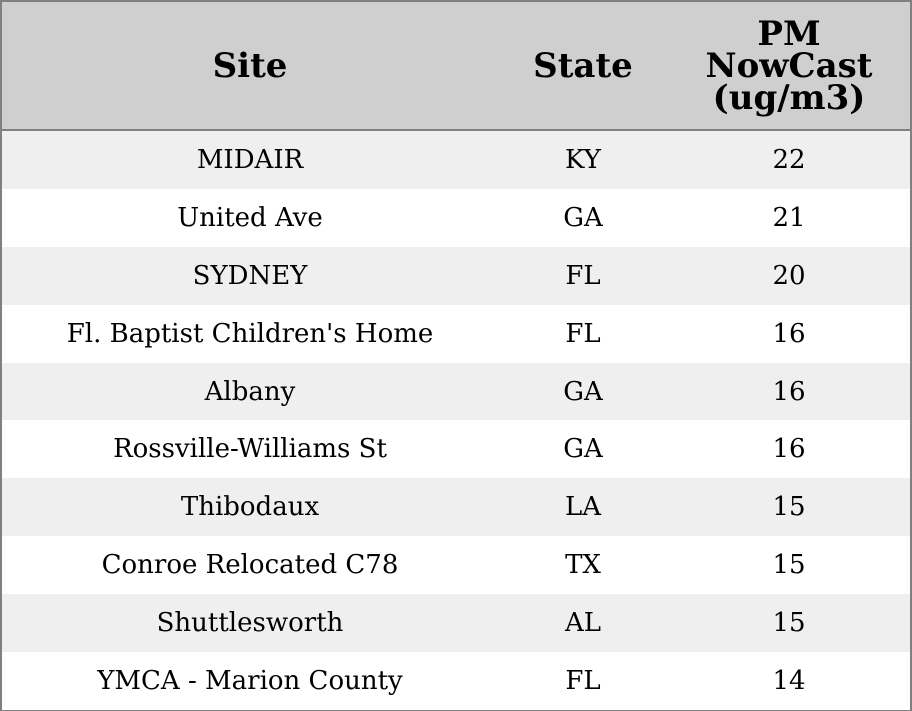  Describe the element at coordinates (789, 275) in the screenshot. I see `cell-pm-value: 20` at that location.